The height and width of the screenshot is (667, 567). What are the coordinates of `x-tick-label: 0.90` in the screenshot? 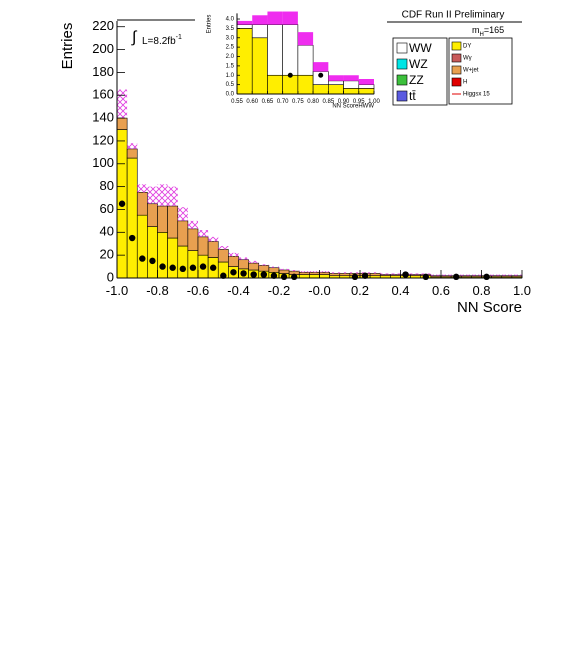 It's located at (344, 102).